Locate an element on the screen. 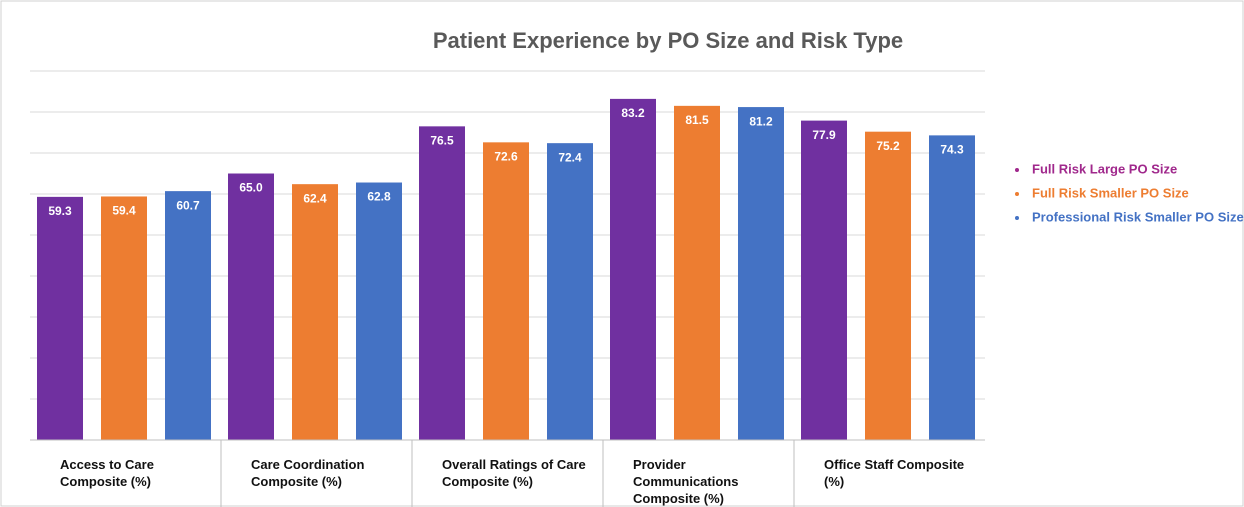 This screenshot has height=507, width=1244. legend-label: Full Risk Large PO Size is located at coordinates (1104, 168).